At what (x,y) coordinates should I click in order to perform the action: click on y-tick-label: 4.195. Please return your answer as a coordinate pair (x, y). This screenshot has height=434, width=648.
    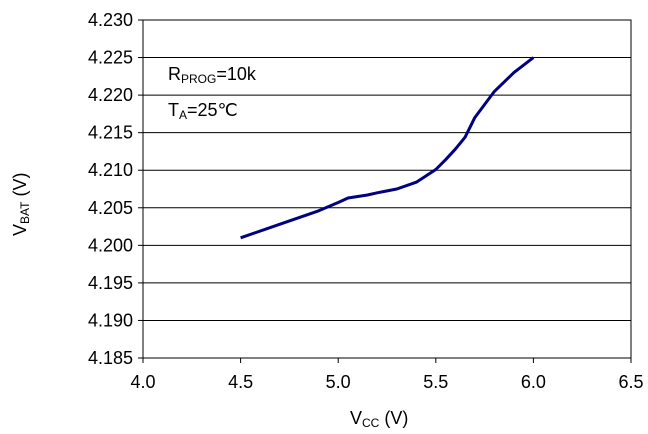
    Looking at the image, I should click on (110, 283).